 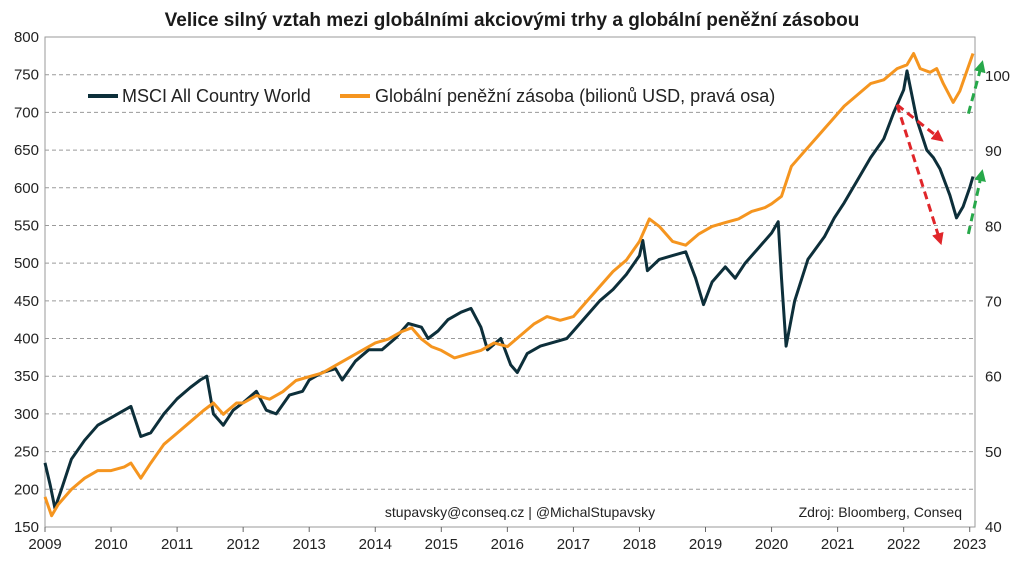 I want to click on x-tick-2009: 2009, so click(x=44, y=544).